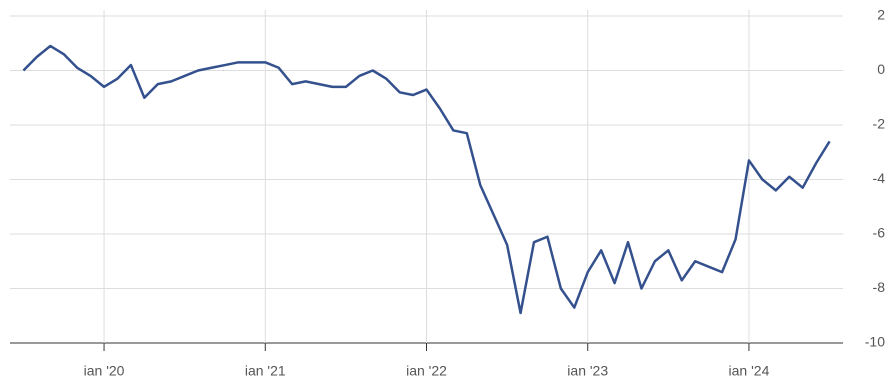  I want to click on x-tick-label: ian '24, so click(749, 370).